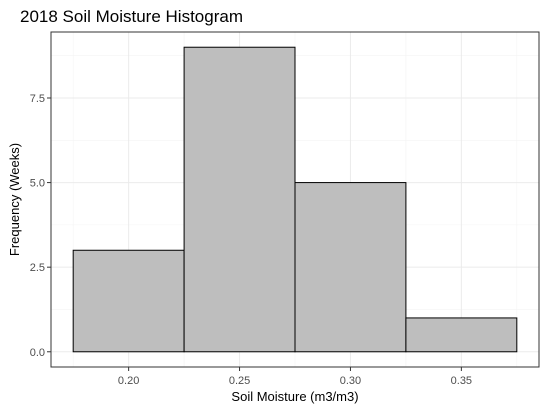  Describe the element at coordinates (37, 99) in the screenshot. I see `y-tick-label: 7.5` at that location.